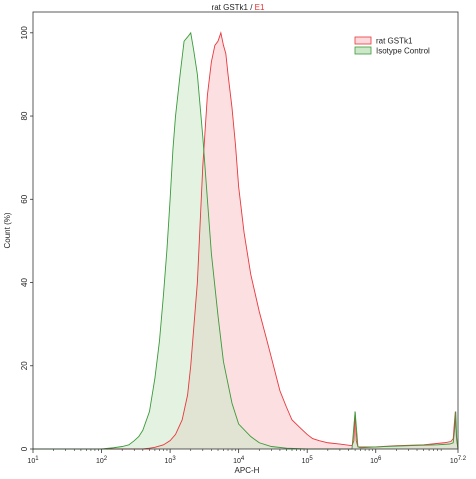 This screenshot has height=479, width=476. What do you see at coordinates (24, 448) in the screenshot?
I see `y-tick-label: 0` at bounding box center [24, 448].